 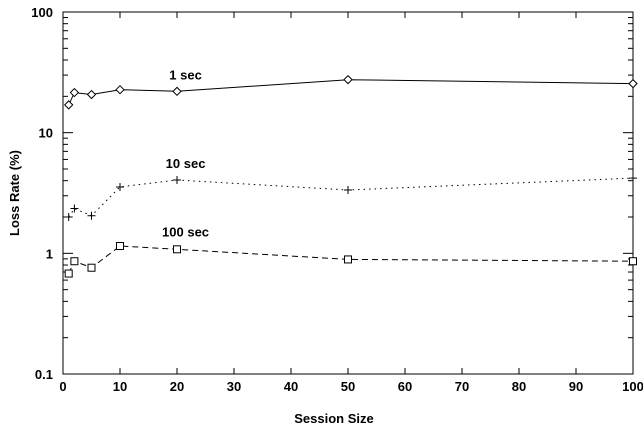 What do you see at coordinates (44, 374) in the screenshot?
I see `y-tick-label: 0.1` at bounding box center [44, 374].